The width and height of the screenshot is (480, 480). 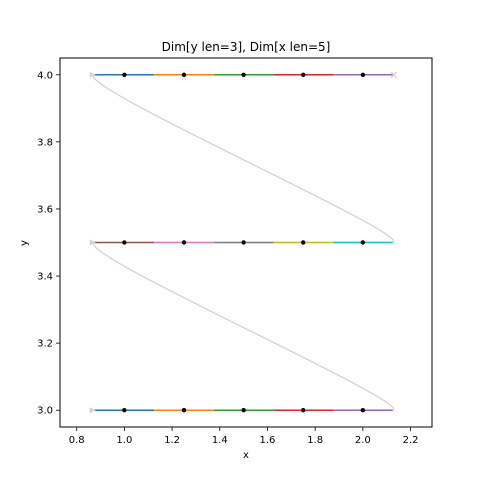 I want to click on x-tick-label: 1.0, so click(x=124, y=440).